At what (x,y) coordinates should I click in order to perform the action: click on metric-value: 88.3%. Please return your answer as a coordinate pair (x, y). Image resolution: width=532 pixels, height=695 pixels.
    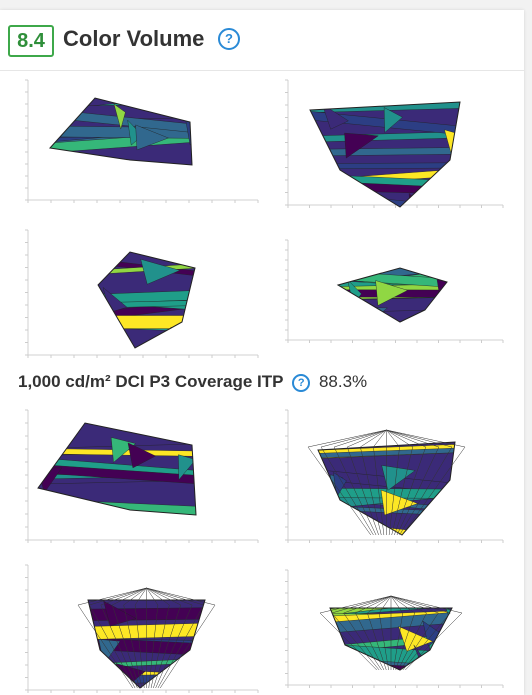
    Looking at the image, I should click on (343, 381).